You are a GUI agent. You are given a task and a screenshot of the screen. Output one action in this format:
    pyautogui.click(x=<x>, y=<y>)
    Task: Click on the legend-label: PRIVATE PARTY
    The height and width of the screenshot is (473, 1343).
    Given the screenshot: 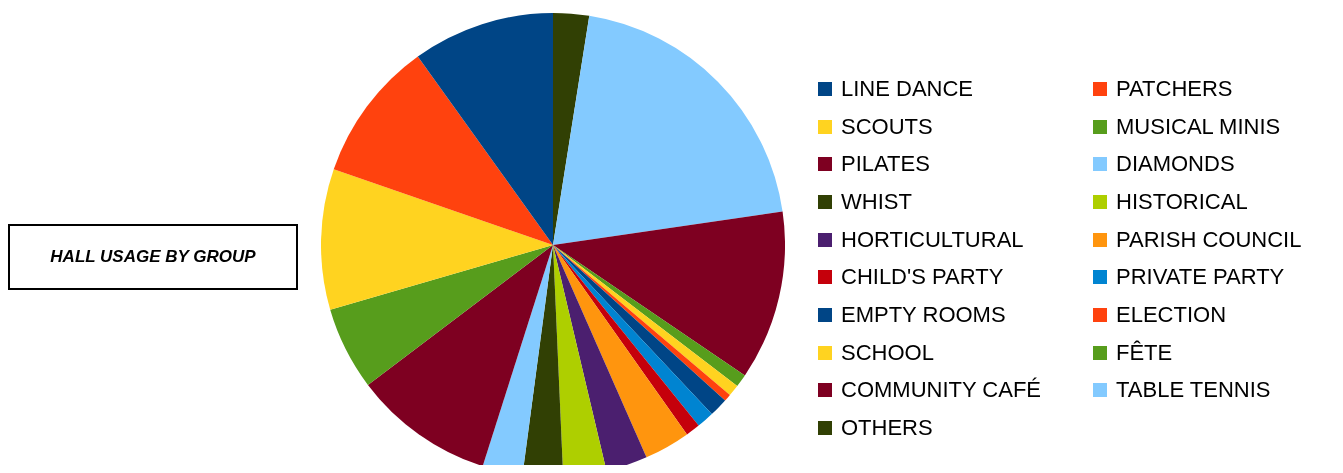 What is the action you would take?
    pyautogui.click(x=1200, y=277)
    